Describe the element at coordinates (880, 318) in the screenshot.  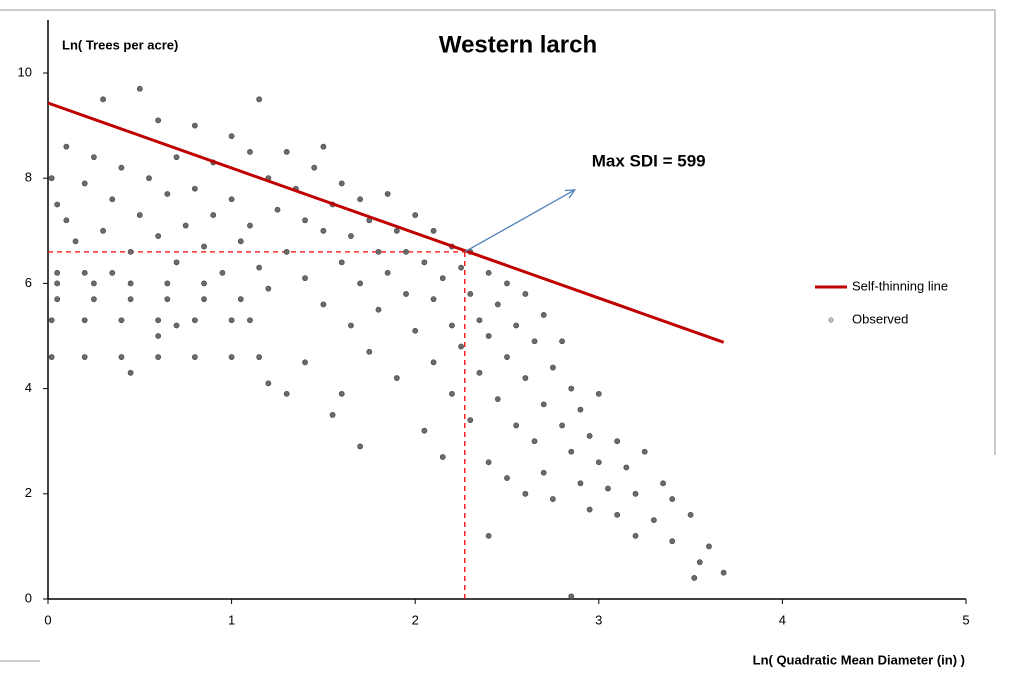
I see `legend-label: Observed` at that location.